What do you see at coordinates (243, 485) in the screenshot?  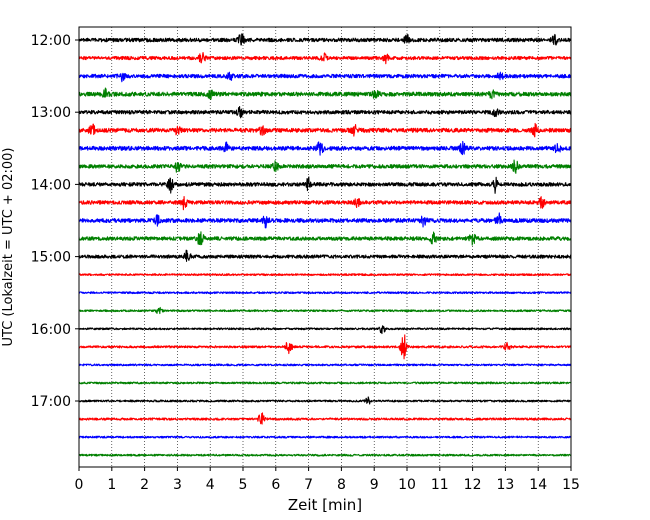 I see `x-tick-label: 5` at bounding box center [243, 485].